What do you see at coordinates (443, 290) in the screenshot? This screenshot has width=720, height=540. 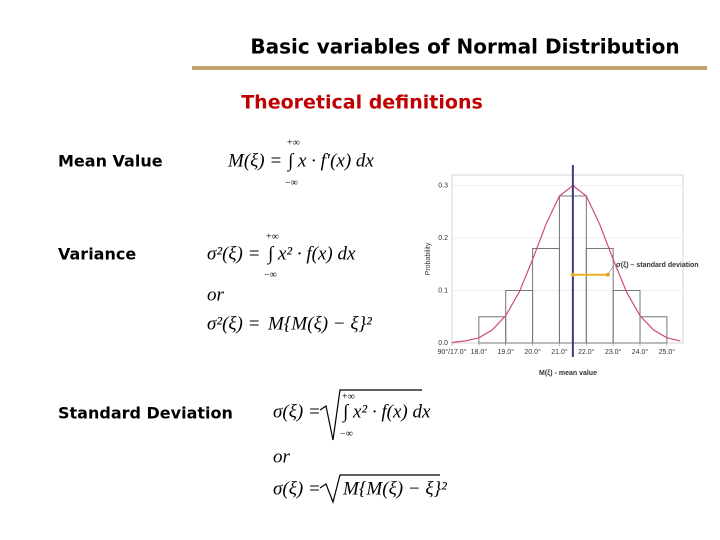 I see `y-tick-label: 0.1` at bounding box center [443, 290].